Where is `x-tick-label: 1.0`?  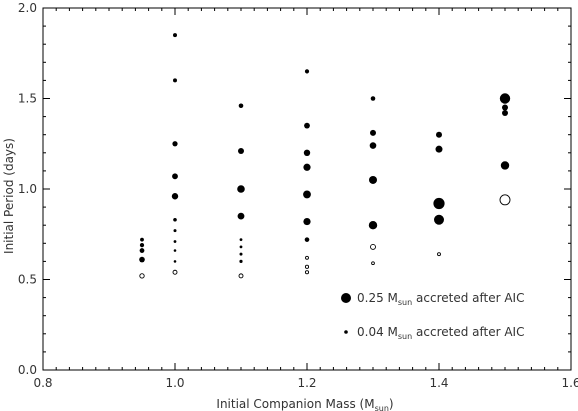
x-tick-label: 1.0 is located at coordinates (174, 383).